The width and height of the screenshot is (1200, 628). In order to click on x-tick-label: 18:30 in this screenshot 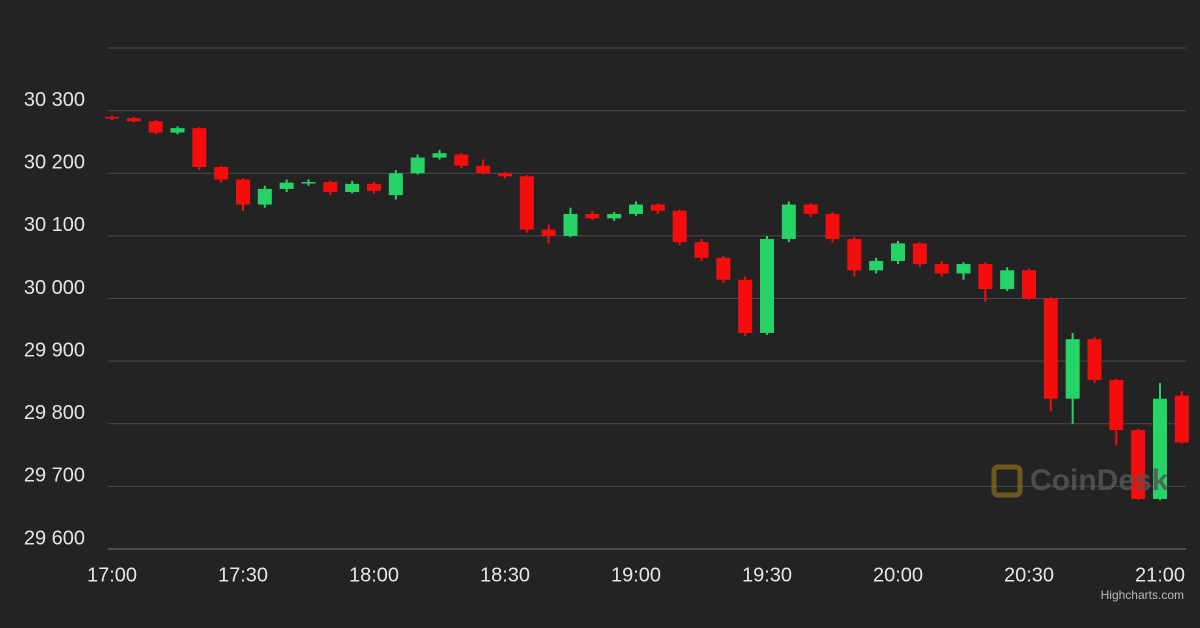, I will do `click(505, 575)`.